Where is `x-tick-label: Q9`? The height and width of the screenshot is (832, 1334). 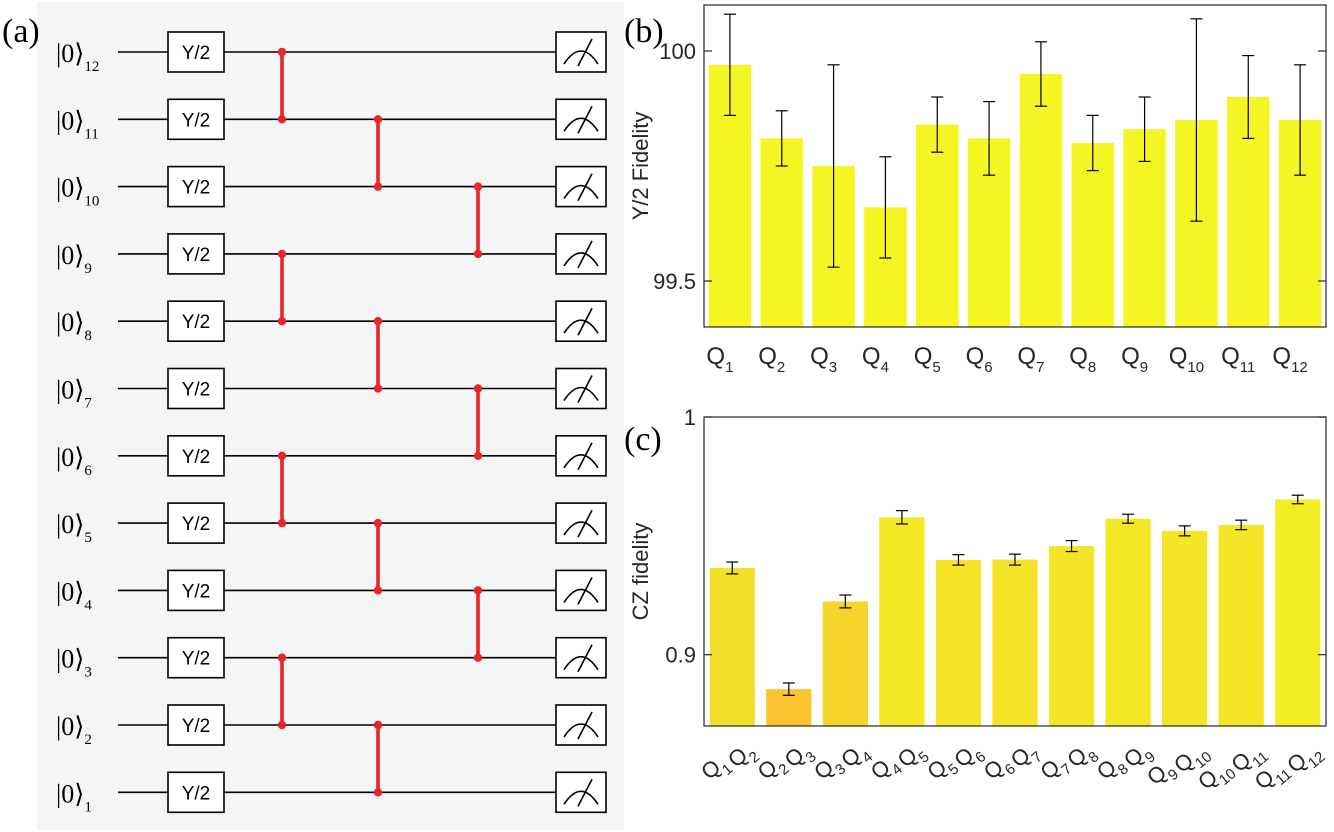 x-tick-label: Q9 is located at coordinates (1134, 359).